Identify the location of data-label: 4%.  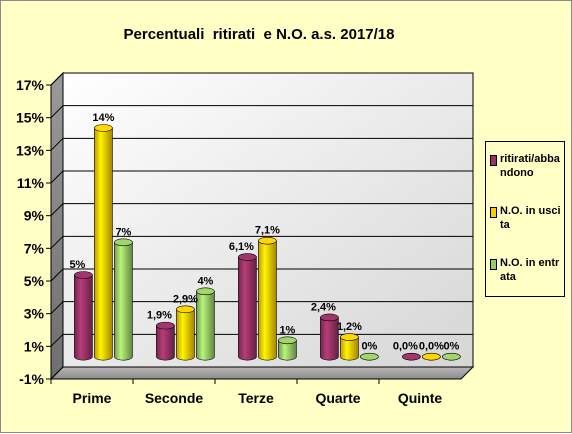
(205, 281).